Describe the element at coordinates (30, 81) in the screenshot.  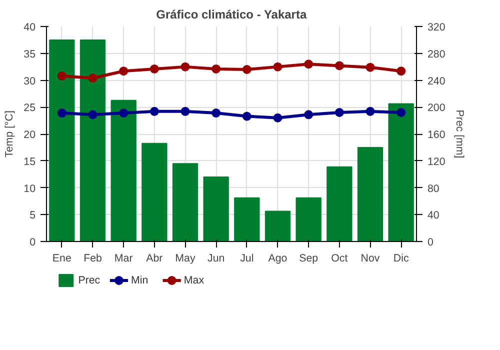
I see `y-tick-label: 30` at that location.